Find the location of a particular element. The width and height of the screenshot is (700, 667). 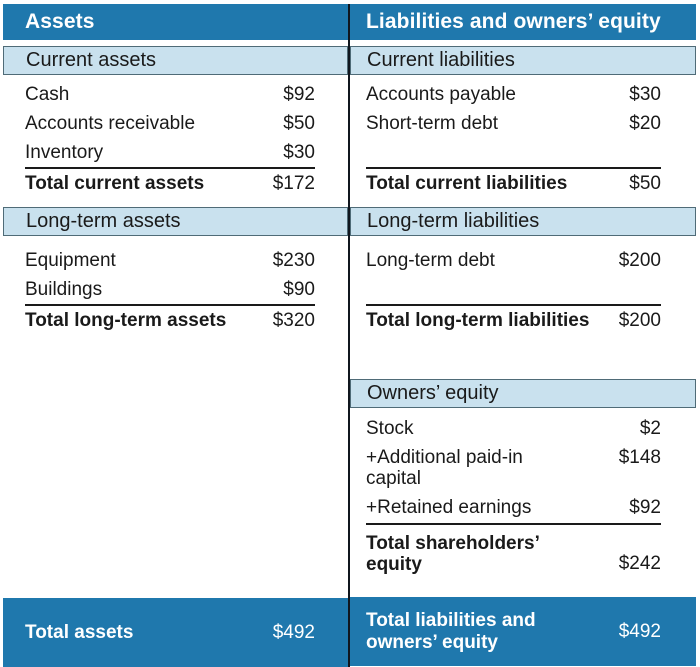

table-row: Equipment $230 is located at coordinates (175, 260).